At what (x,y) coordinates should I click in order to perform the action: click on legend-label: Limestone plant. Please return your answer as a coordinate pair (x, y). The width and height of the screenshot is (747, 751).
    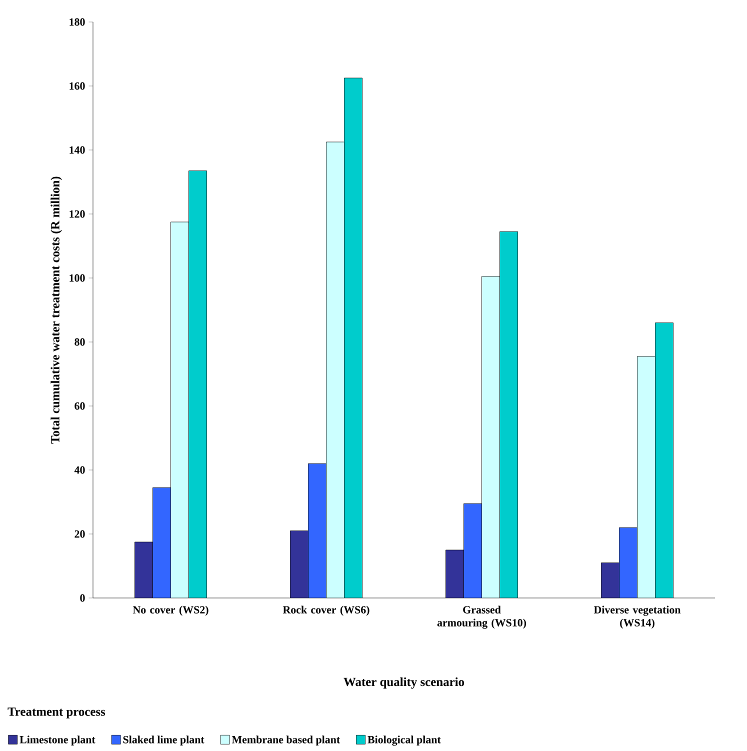
    Looking at the image, I should click on (58, 741).